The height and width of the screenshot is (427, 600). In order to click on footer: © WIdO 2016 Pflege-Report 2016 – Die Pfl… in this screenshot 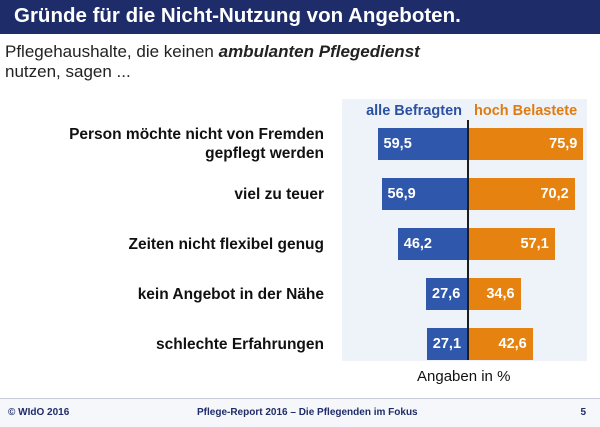, I will do `click(300, 412)`.